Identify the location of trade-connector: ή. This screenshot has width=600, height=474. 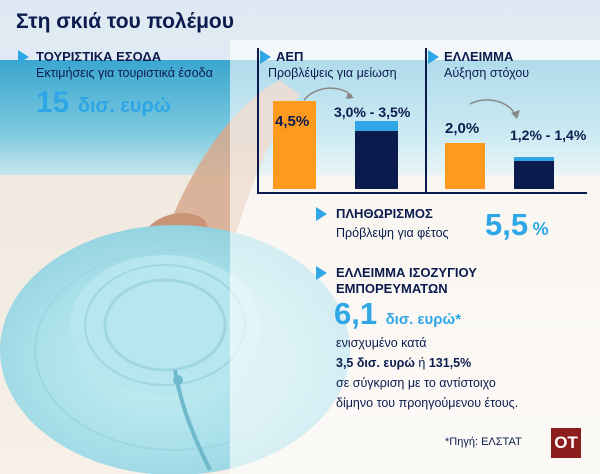
(422, 363).